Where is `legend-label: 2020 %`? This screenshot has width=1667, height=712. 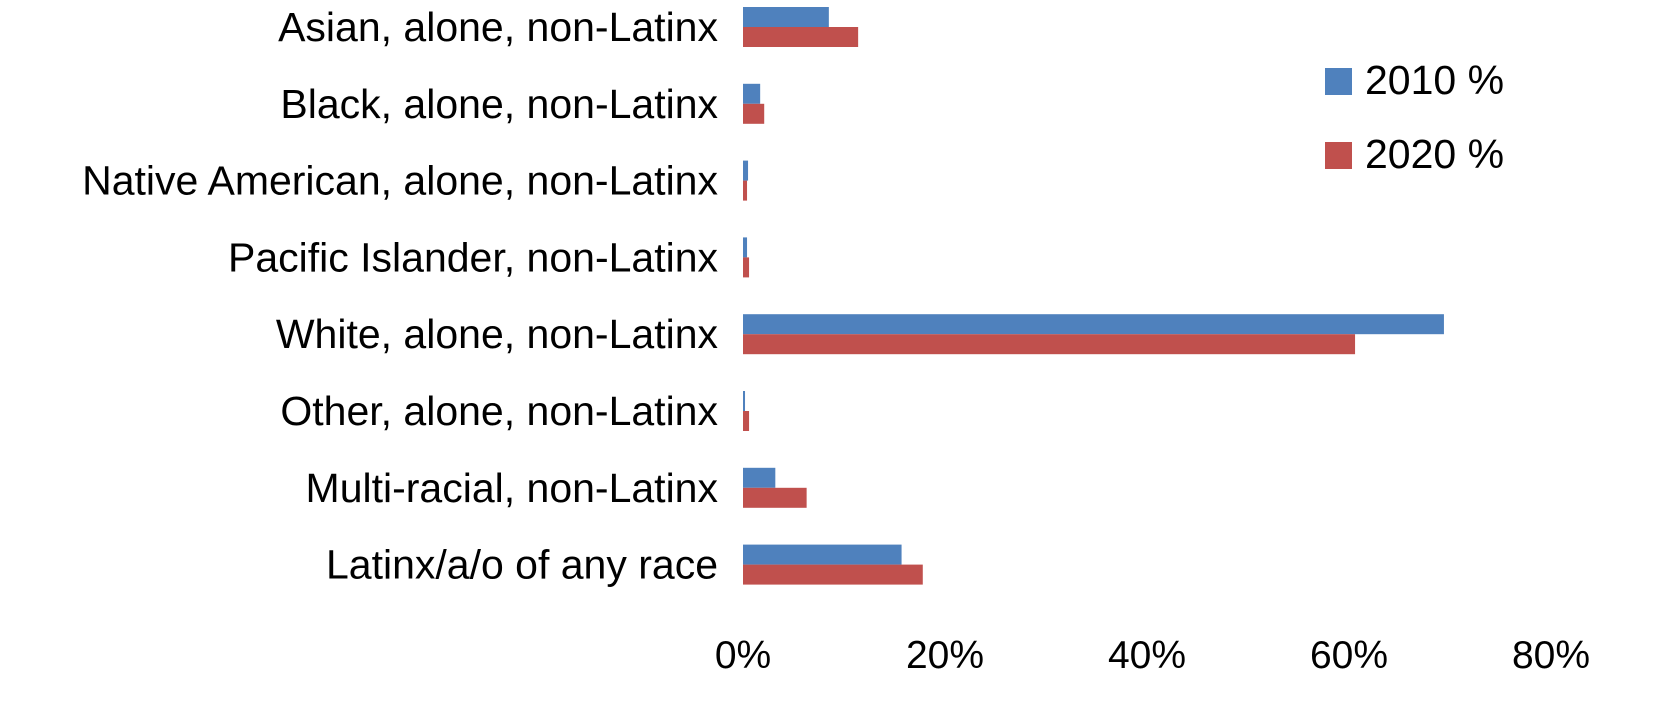
legend-label: 2020 % is located at coordinates (1434, 154).